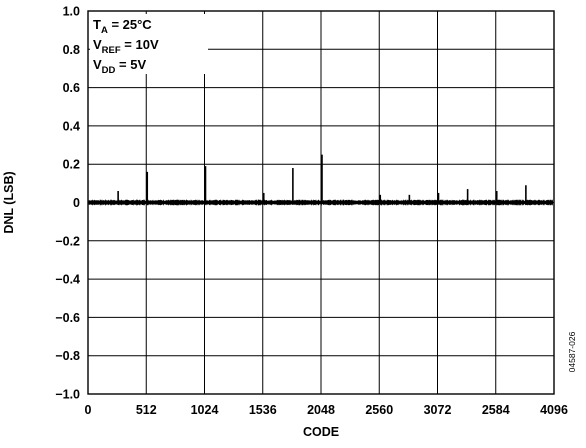 The width and height of the screenshot is (586, 448). I want to click on x-tick-label: 3072, so click(438, 410).